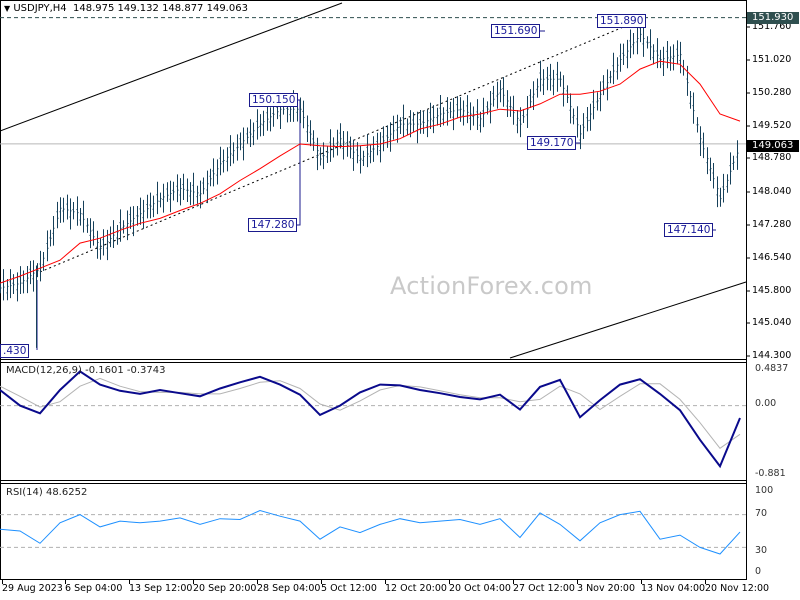  Describe the element at coordinates (416, 588) in the screenshot. I see `time-tick: 12 Oct 20:00` at that location.